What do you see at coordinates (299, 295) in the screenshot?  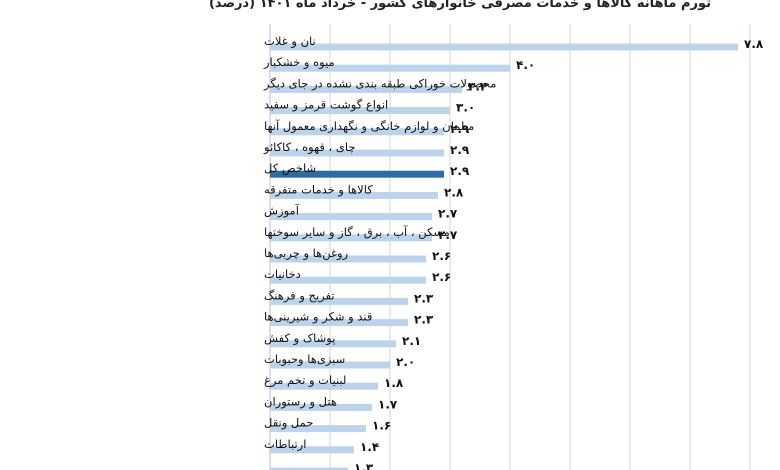 I see `category-label: تفریح و فرهنگ` at bounding box center [299, 295].